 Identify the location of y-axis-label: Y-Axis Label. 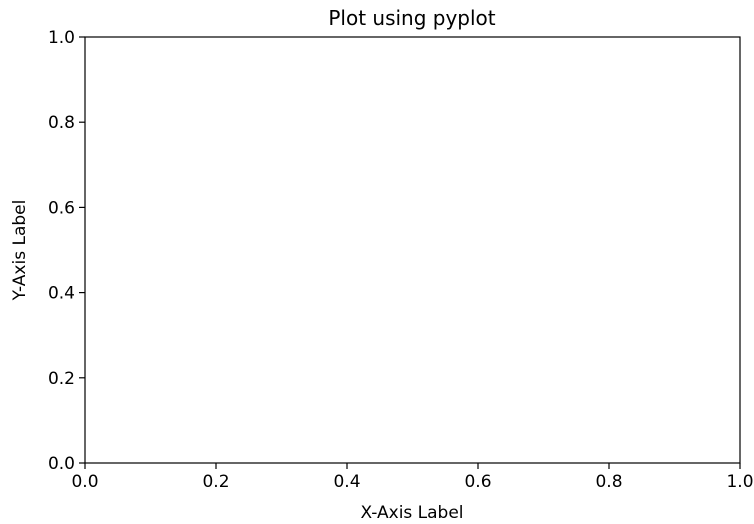
(20, 251).